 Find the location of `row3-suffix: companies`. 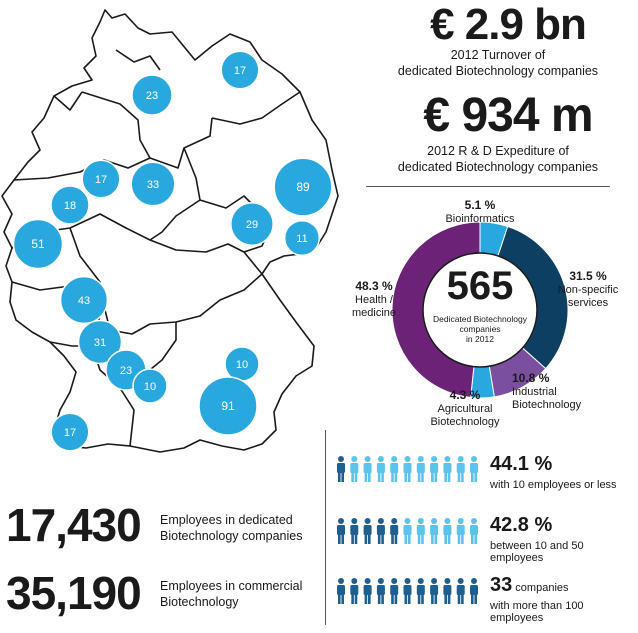

row3-suffix: companies is located at coordinates (540, 588).